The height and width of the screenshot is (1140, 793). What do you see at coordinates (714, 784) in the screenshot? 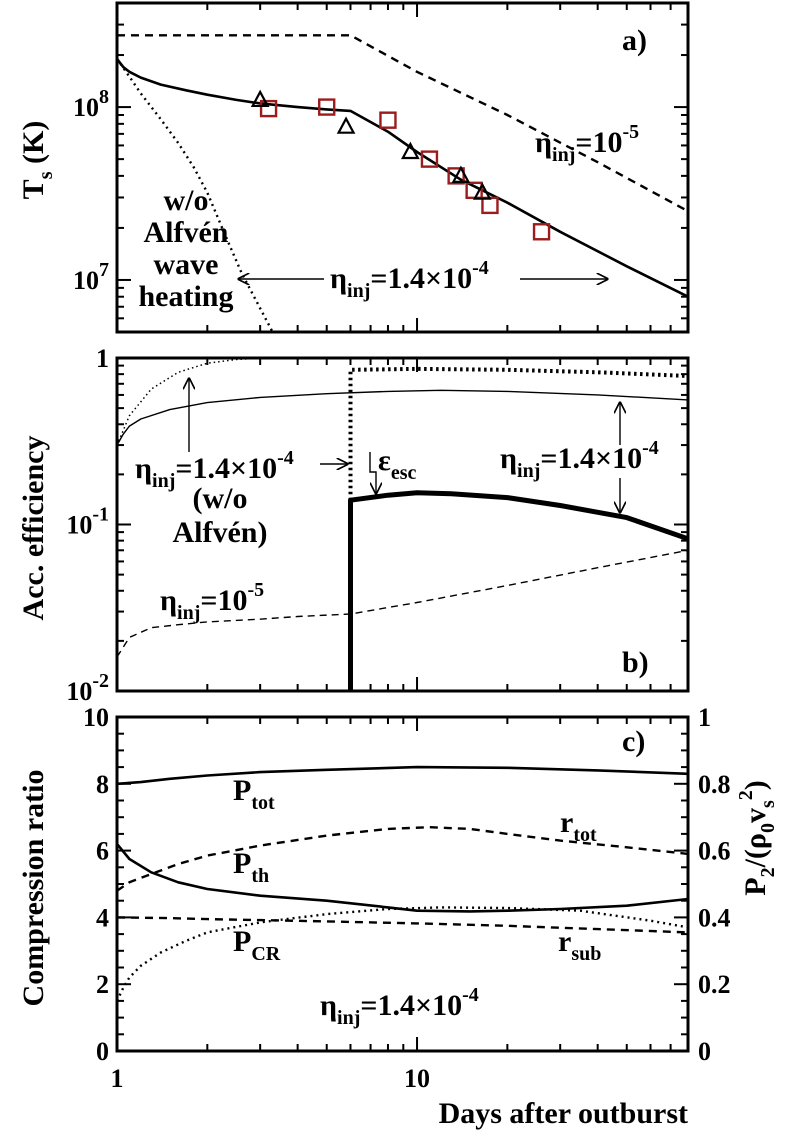
I see `y2-tick-label: 0.8` at bounding box center [714, 784].